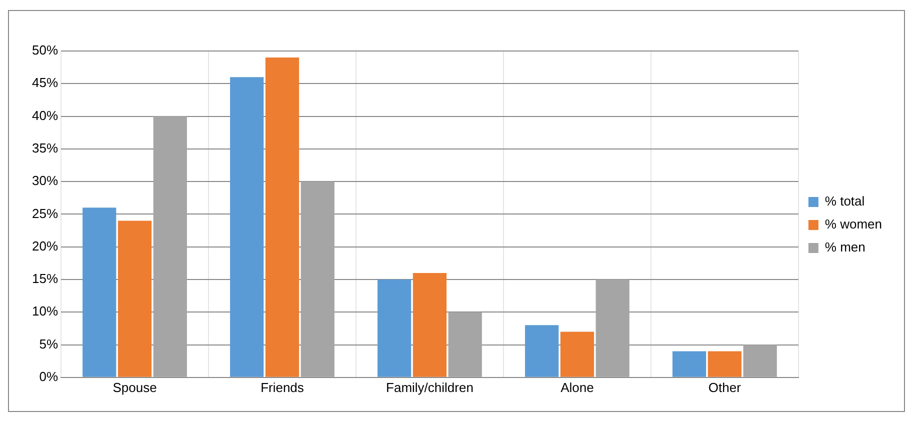  I want to click on y-tick-label: 30%, so click(45, 180).